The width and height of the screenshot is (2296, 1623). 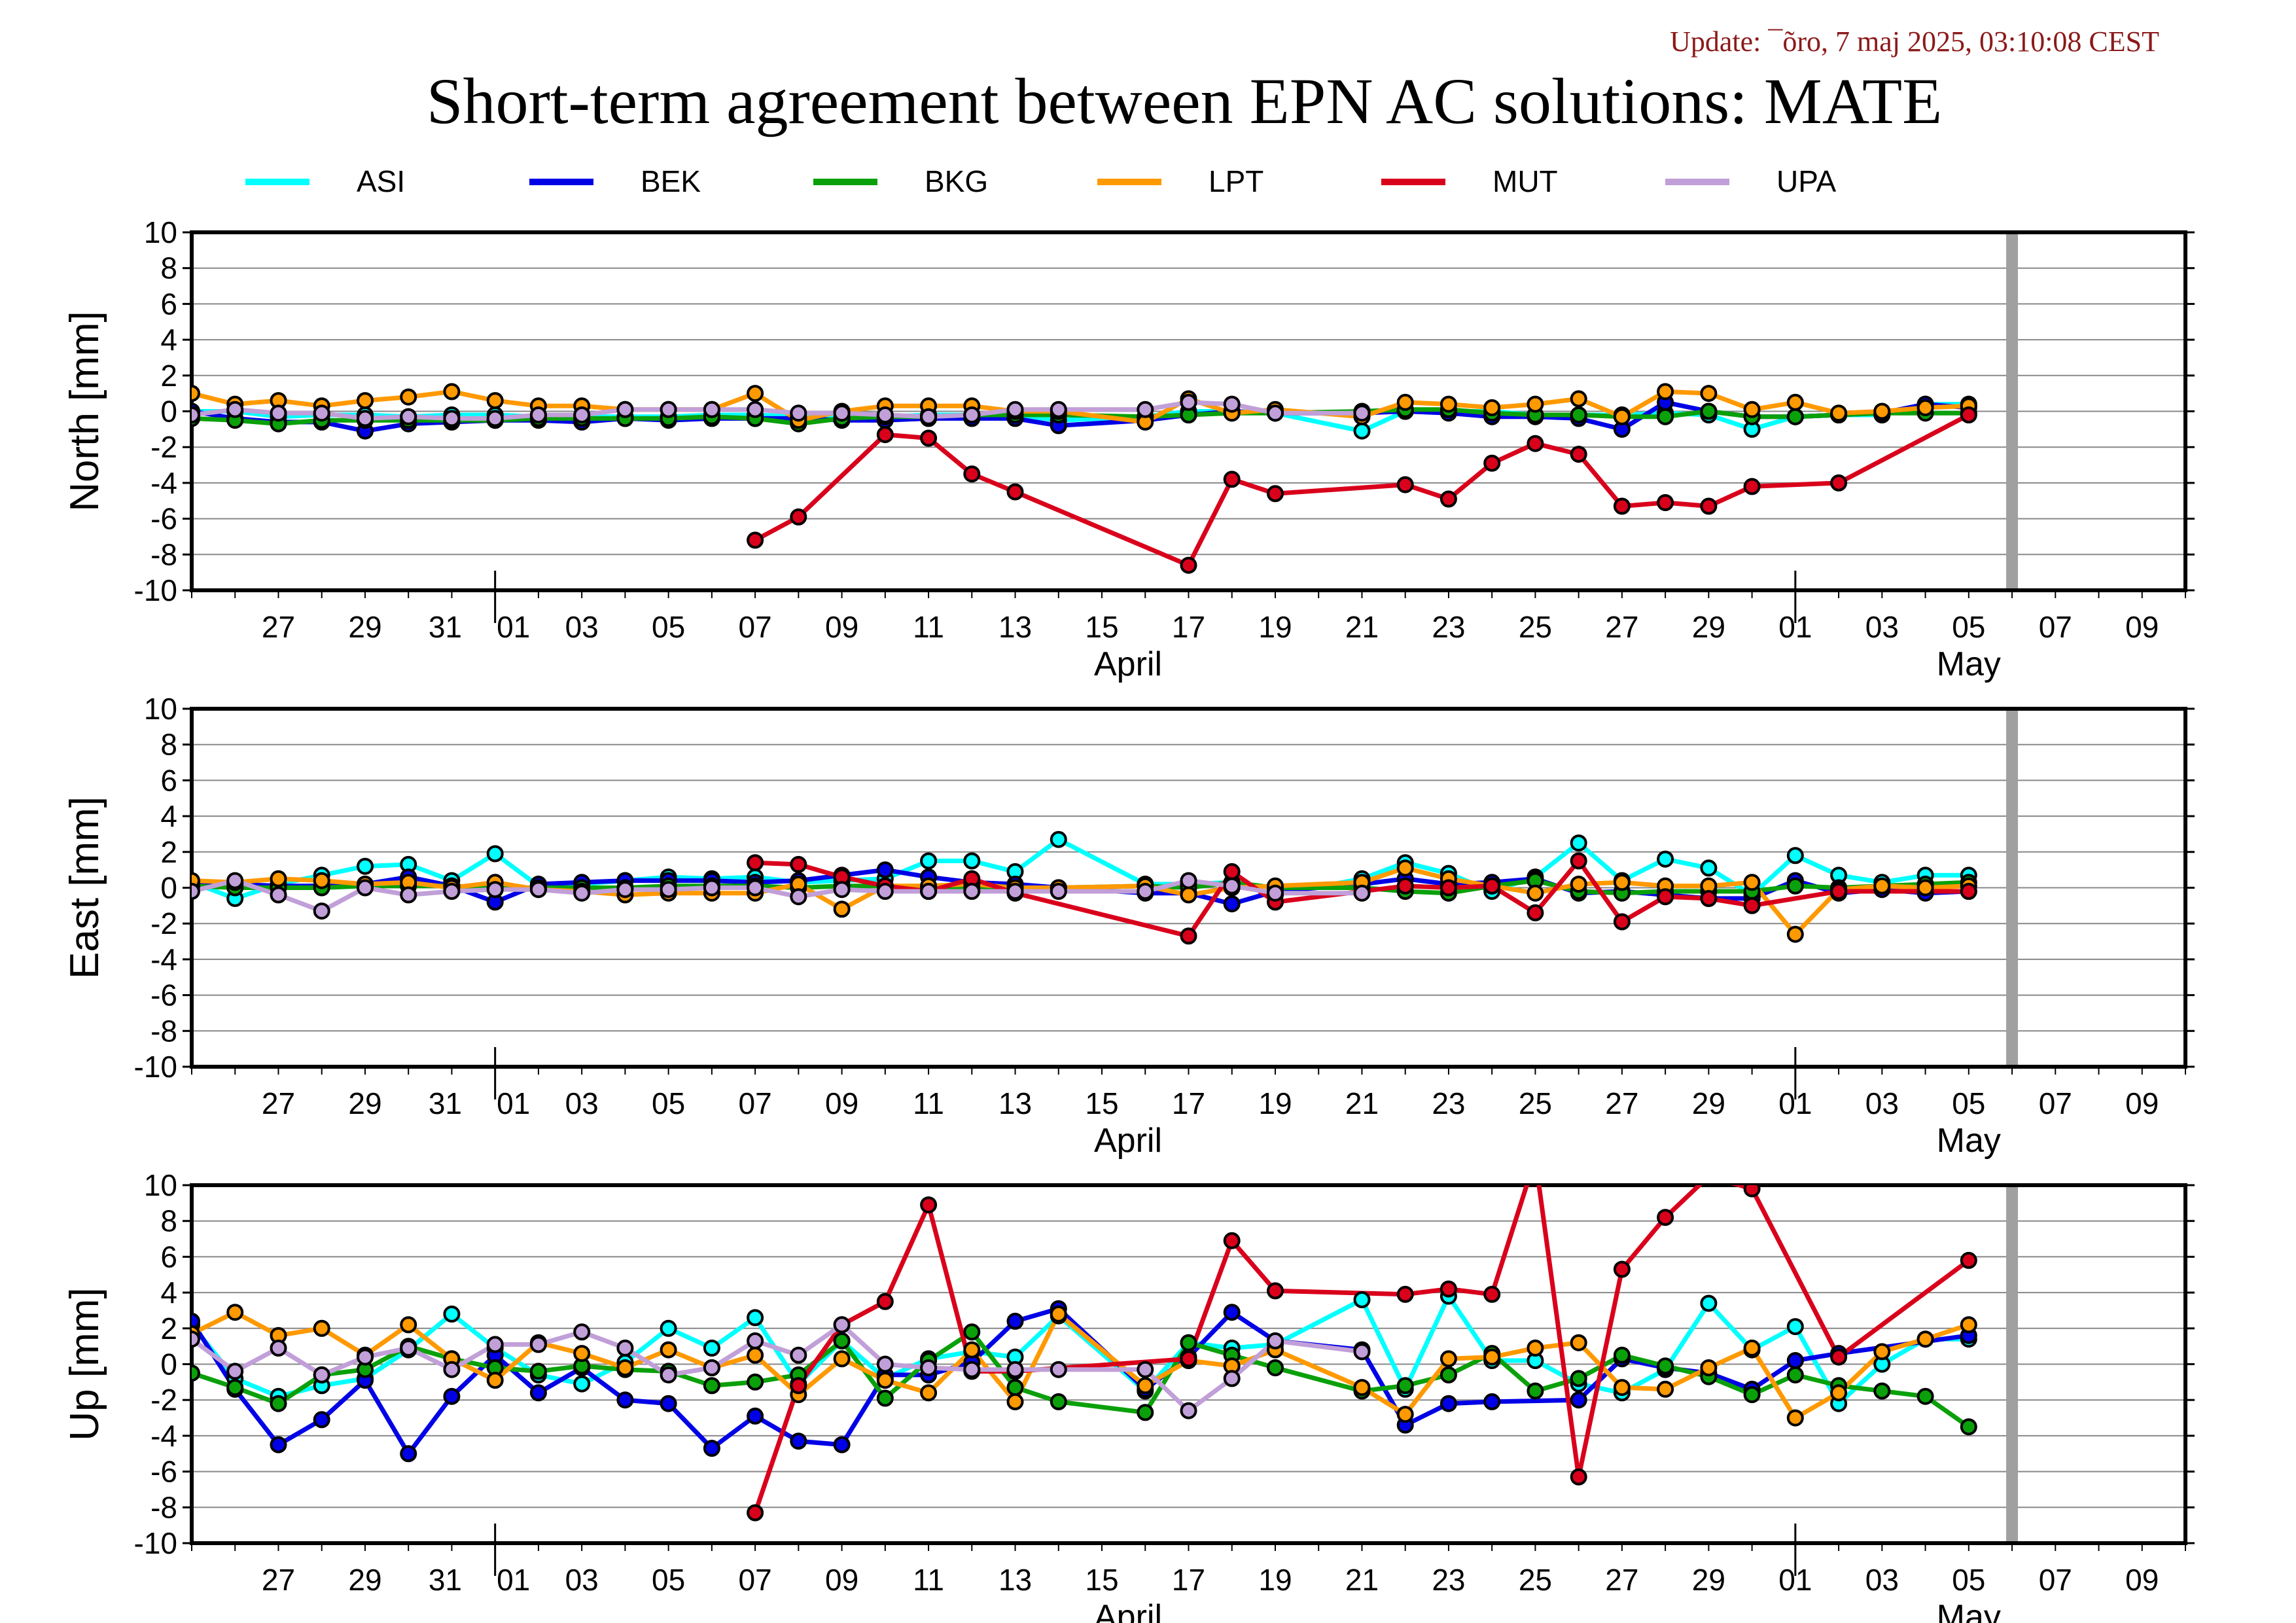 What do you see at coordinates (160, 1185) in the screenshot?
I see `y-tick-label: 10` at bounding box center [160, 1185].